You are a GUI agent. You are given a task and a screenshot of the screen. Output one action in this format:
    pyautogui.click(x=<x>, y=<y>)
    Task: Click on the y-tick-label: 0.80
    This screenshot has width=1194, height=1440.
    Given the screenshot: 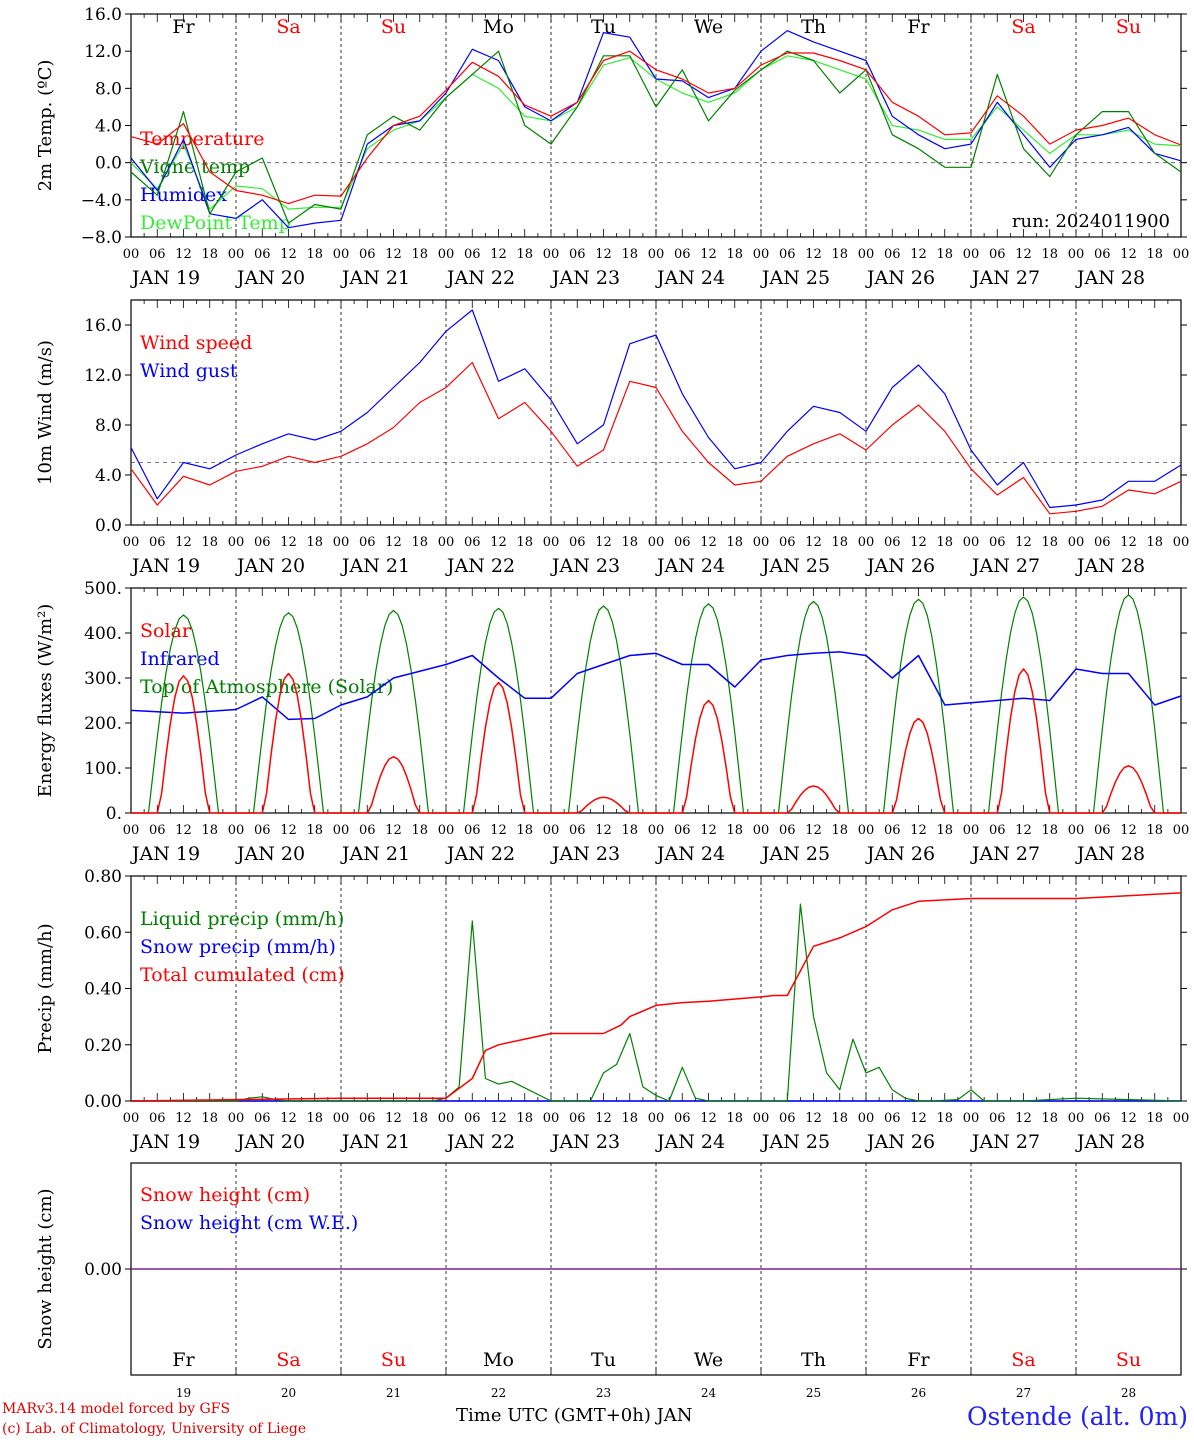 What is the action you would take?
    pyautogui.click(x=103, y=877)
    